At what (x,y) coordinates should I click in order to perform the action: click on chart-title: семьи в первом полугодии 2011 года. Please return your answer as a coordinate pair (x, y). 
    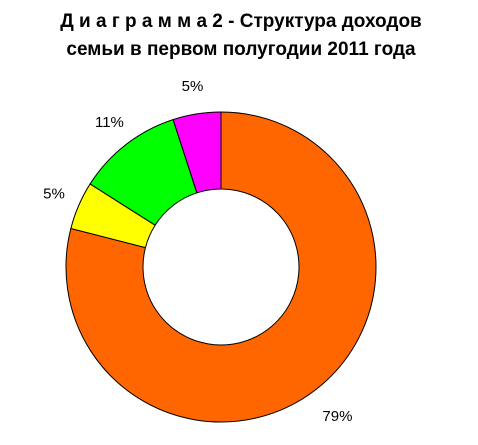
    Looking at the image, I should click on (241, 49).